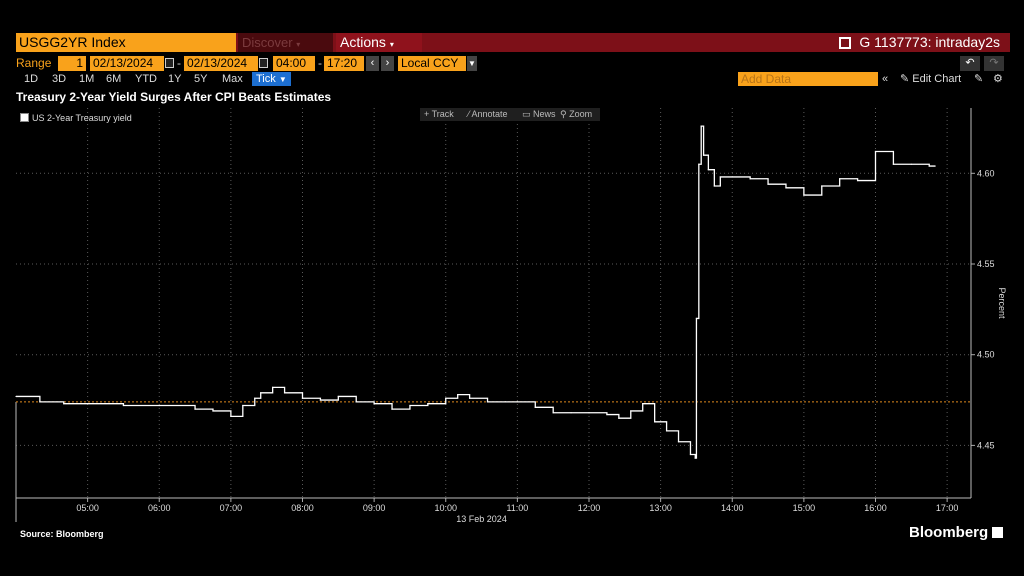  I want to click on start-time-field: 04:00, so click(294, 63).